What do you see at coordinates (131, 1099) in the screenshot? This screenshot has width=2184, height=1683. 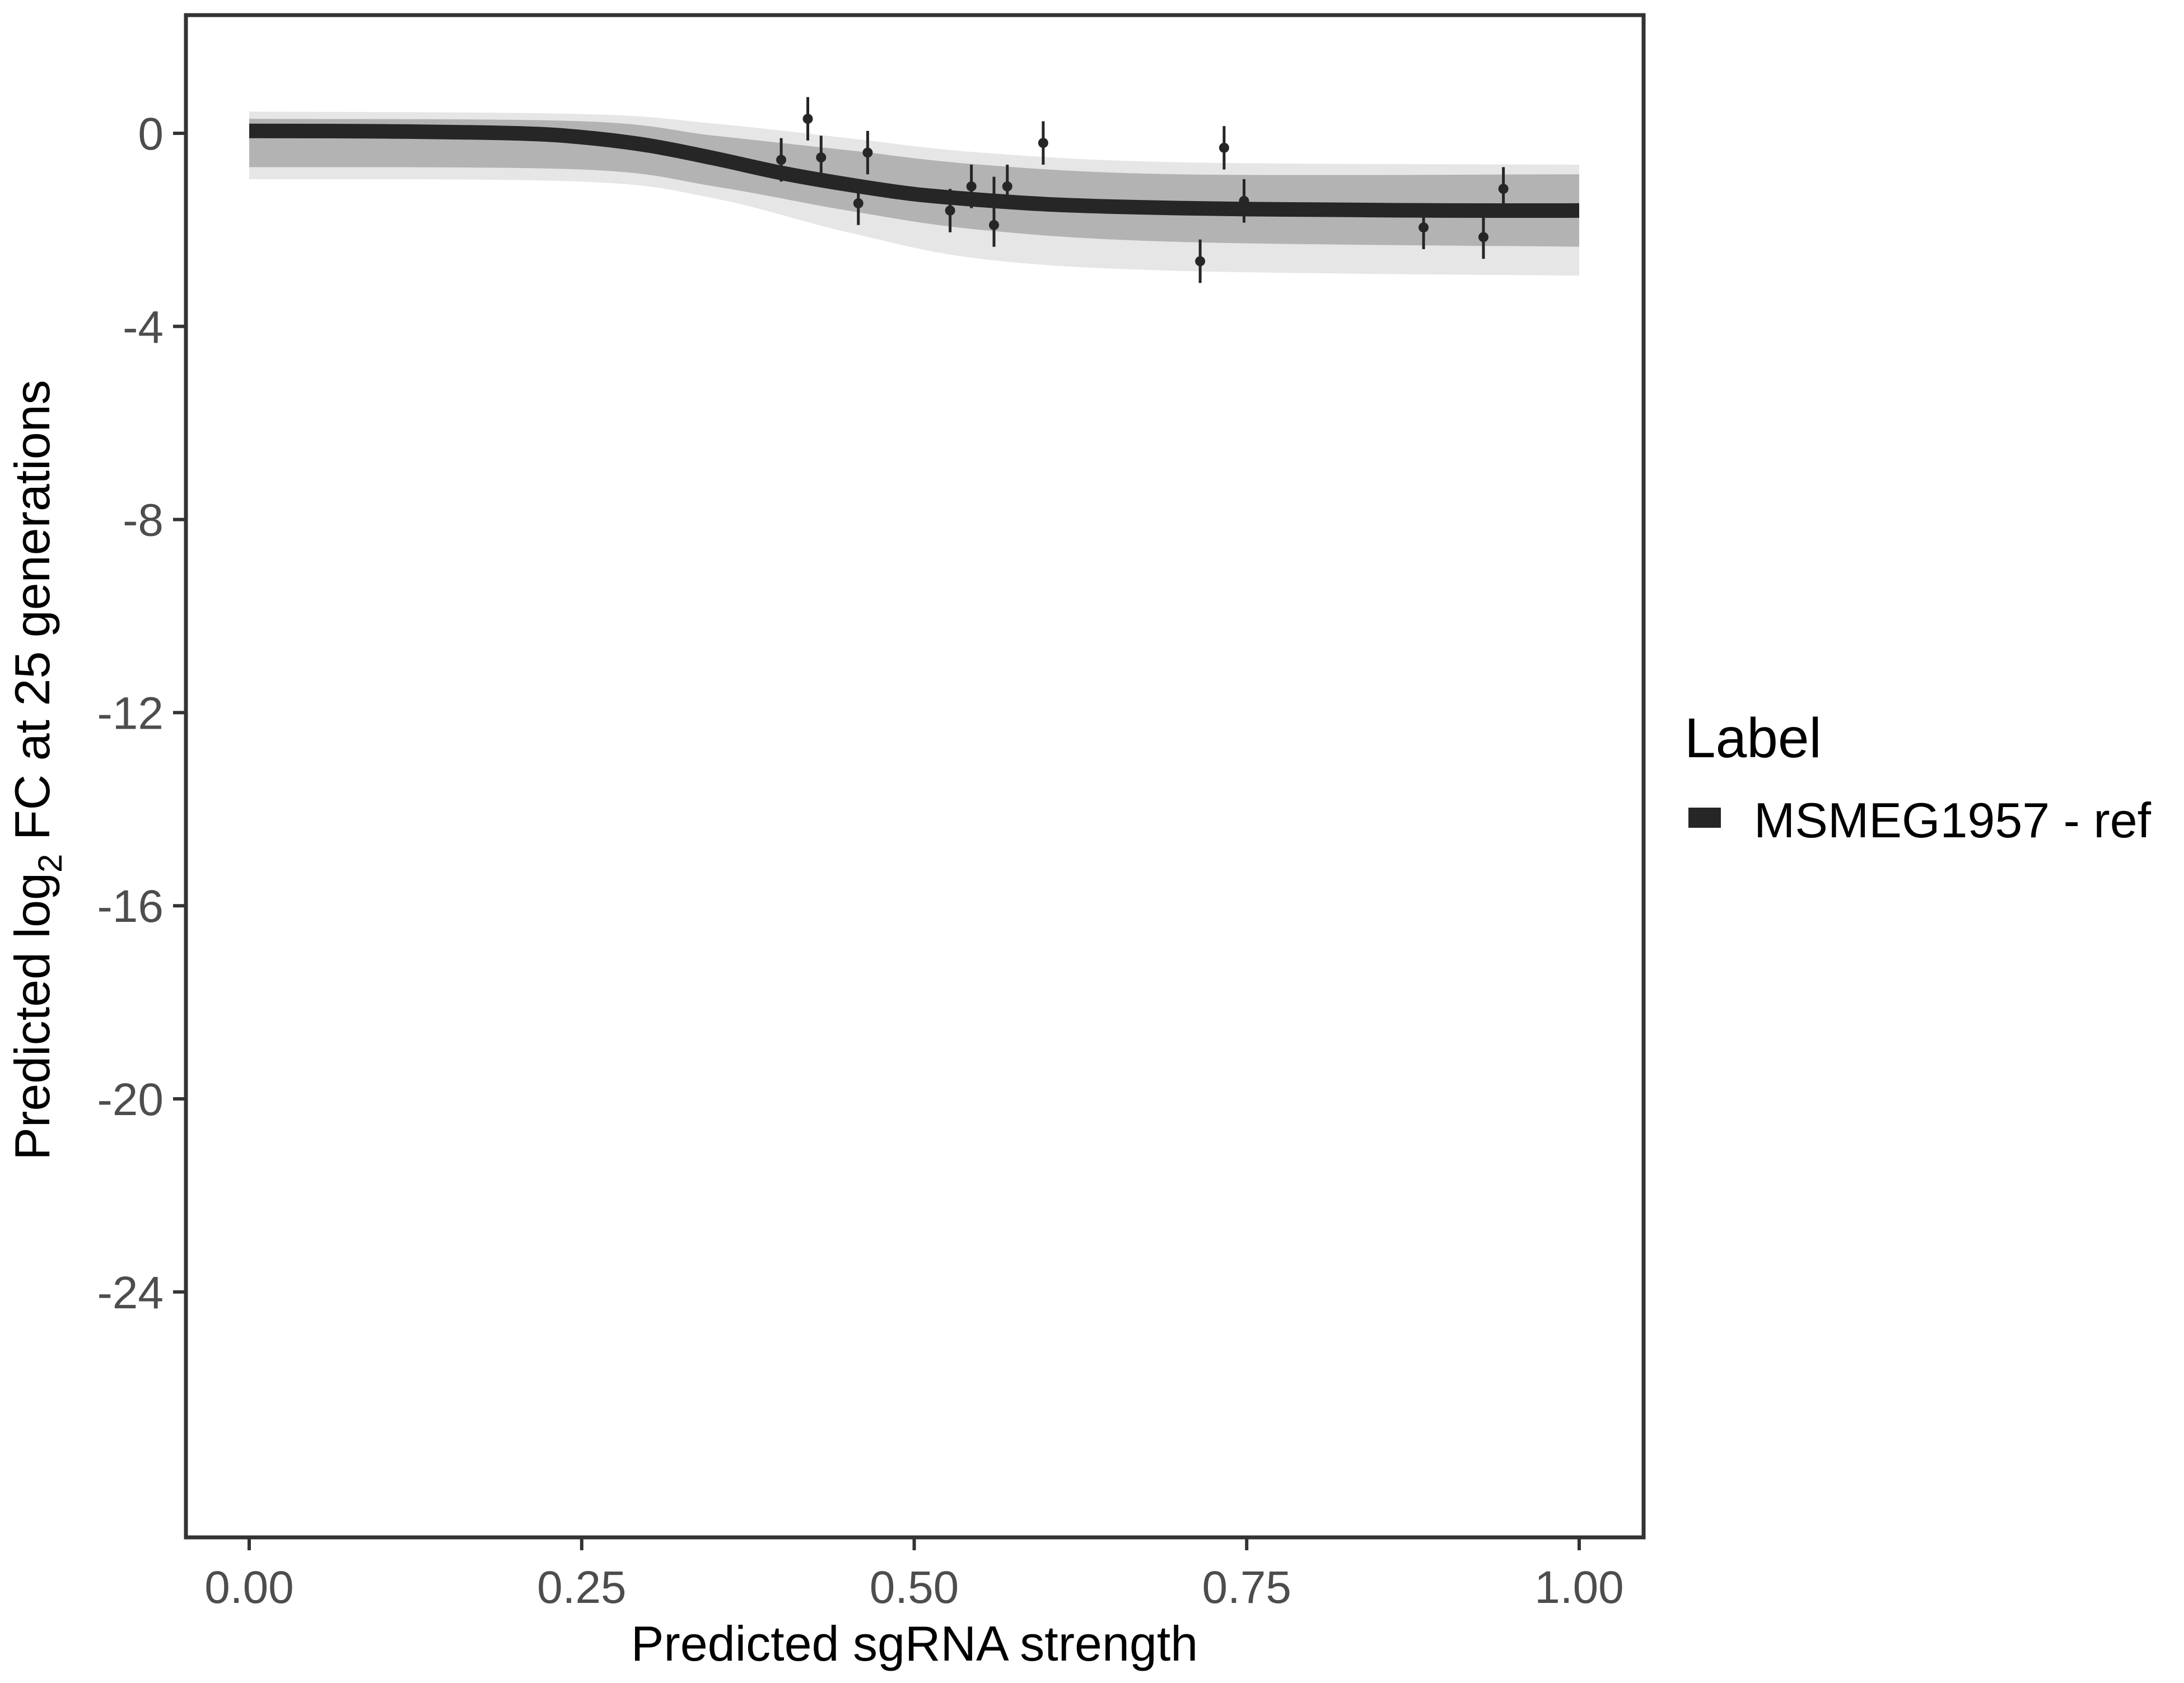 I see `y-tick-label: -20` at bounding box center [131, 1099].